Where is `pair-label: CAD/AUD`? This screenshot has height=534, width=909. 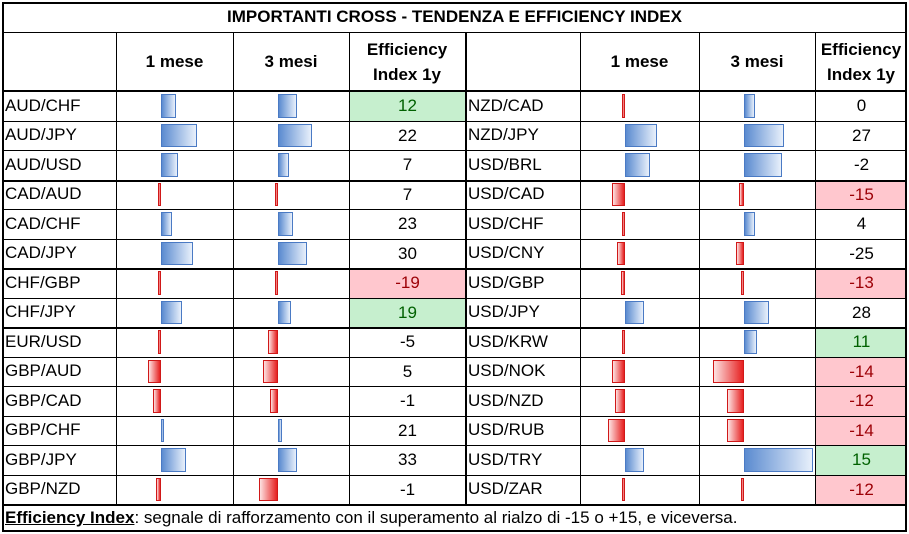 pair-label: CAD/AUD is located at coordinates (43, 194).